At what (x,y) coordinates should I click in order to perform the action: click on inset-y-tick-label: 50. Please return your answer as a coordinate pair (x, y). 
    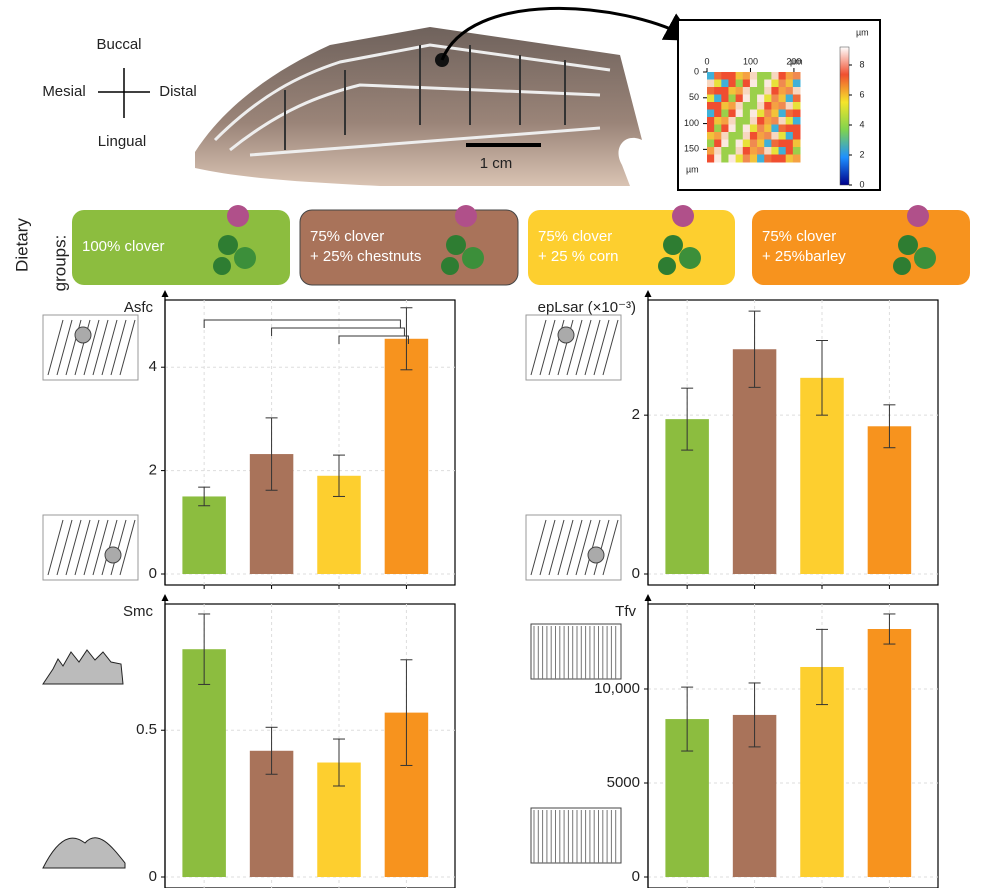
    Looking at the image, I should click on (694, 97).